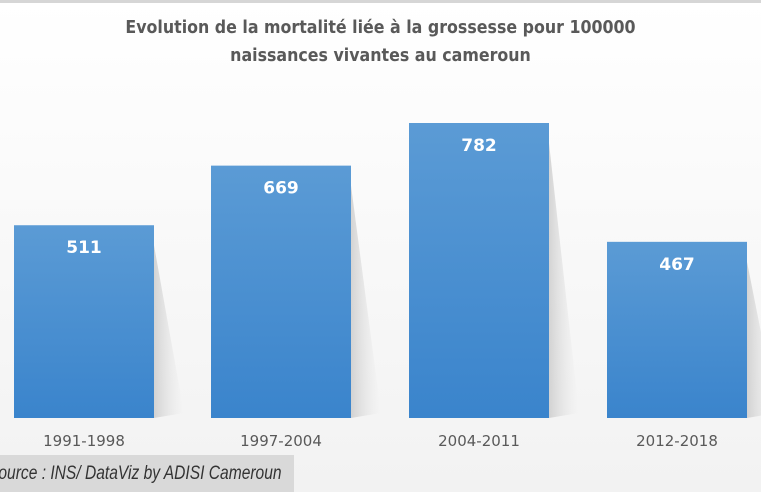 The height and width of the screenshot is (492, 761). What do you see at coordinates (380, 1) in the screenshot?
I see `top-border` at bounding box center [380, 1].